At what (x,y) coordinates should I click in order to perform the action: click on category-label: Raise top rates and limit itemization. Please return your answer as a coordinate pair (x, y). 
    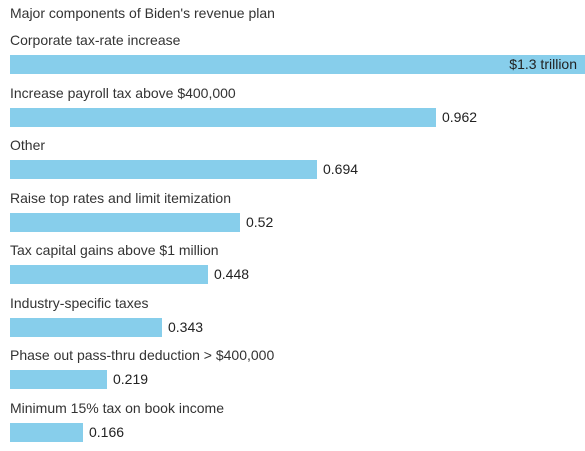
    Looking at the image, I should click on (120, 197).